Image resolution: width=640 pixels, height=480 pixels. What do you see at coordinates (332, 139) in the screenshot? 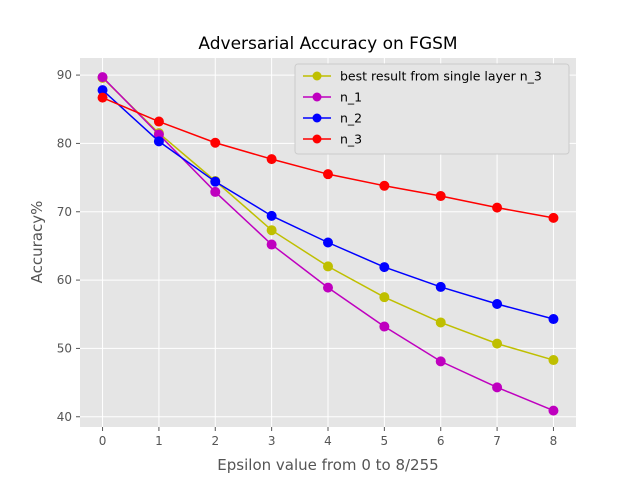
I see `legend-item: n_3` at bounding box center [332, 139].